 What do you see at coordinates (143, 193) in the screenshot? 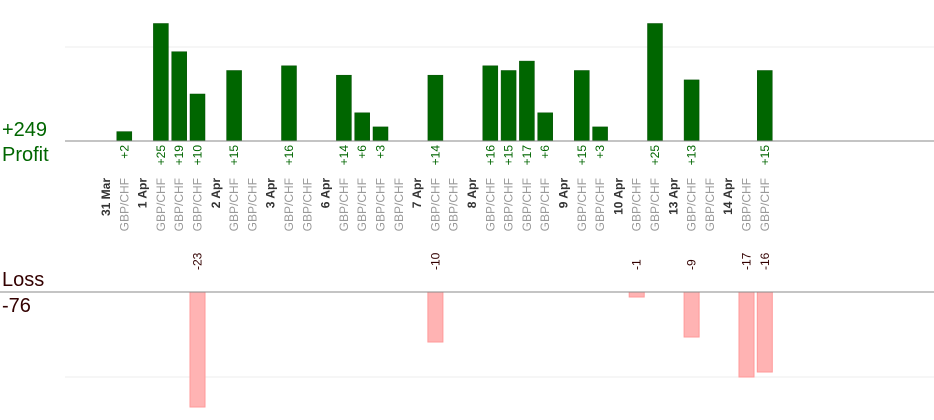
I see `date-label: 1 Apr` at bounding box center [143, 193].